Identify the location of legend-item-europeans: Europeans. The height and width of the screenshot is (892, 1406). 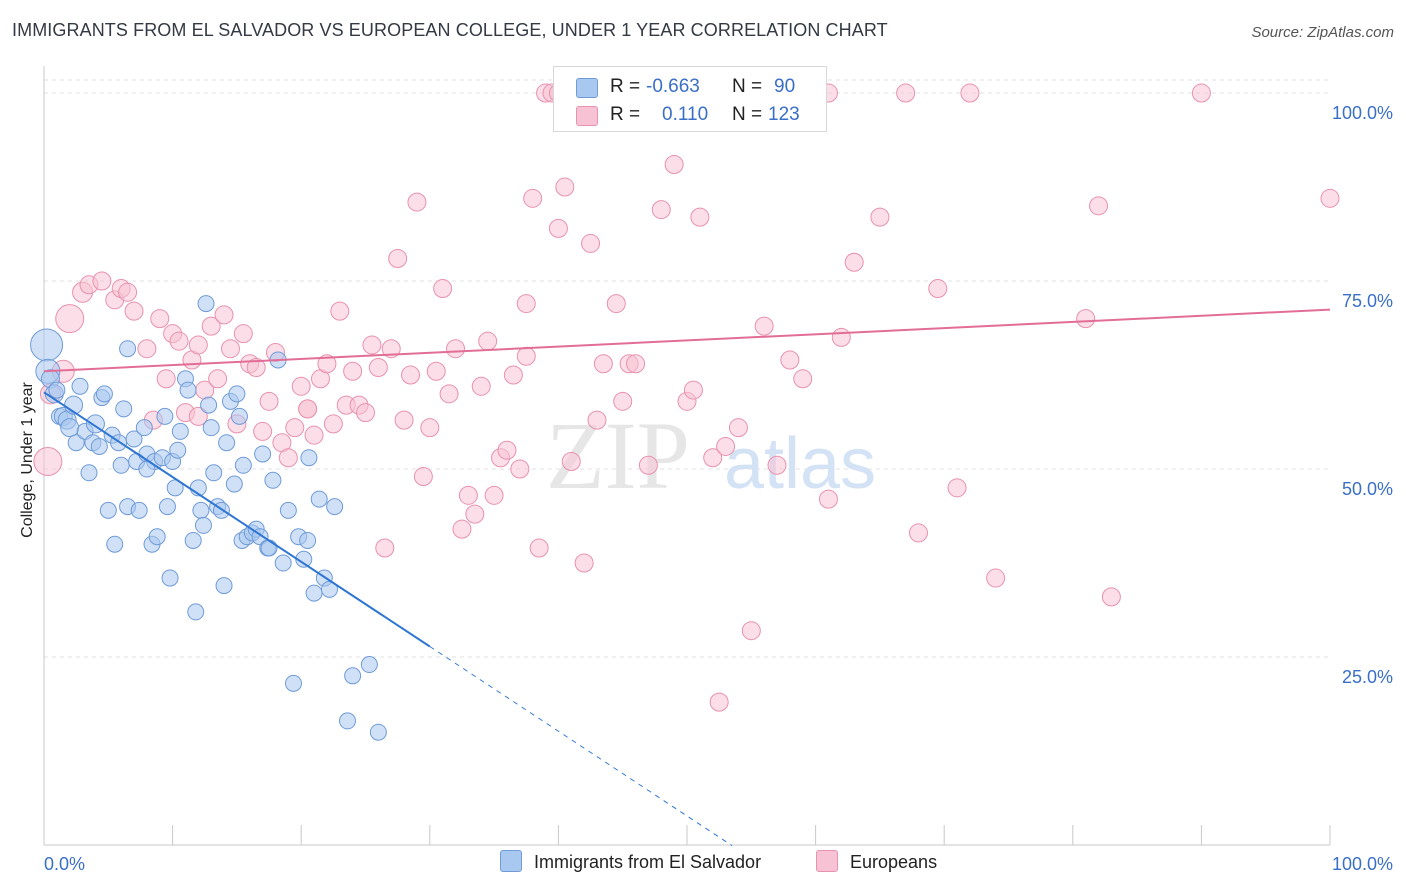
(876, 864).